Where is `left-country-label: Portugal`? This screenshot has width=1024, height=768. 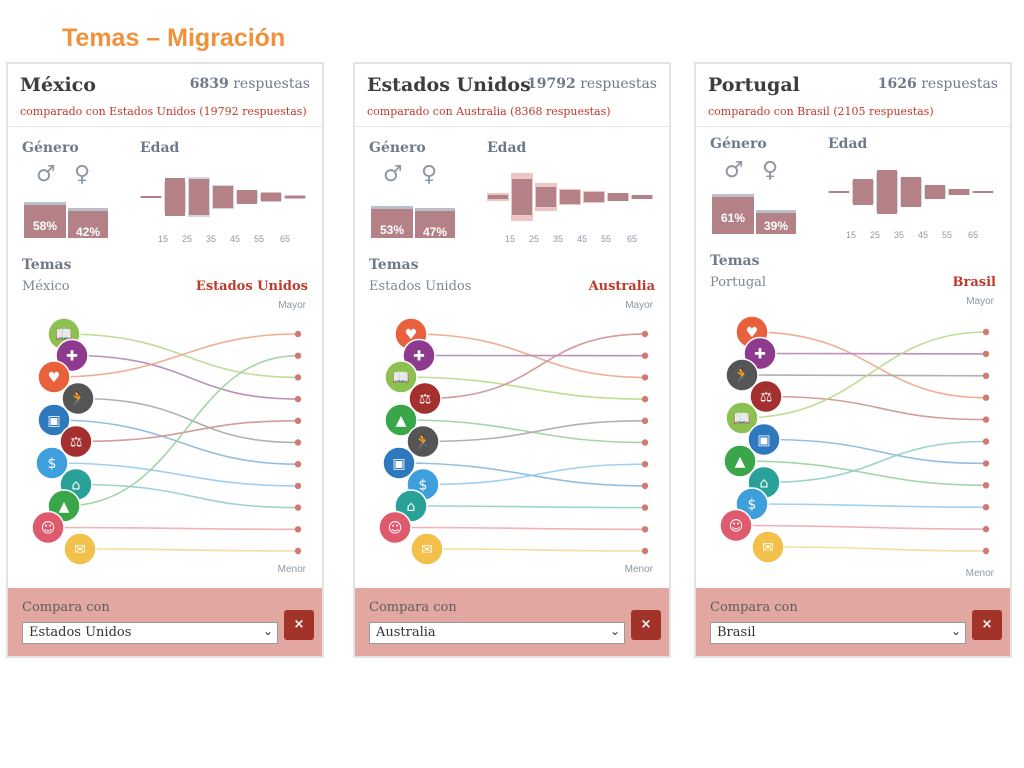
left-country-label: Portugal is located at coordinates (738, 282).